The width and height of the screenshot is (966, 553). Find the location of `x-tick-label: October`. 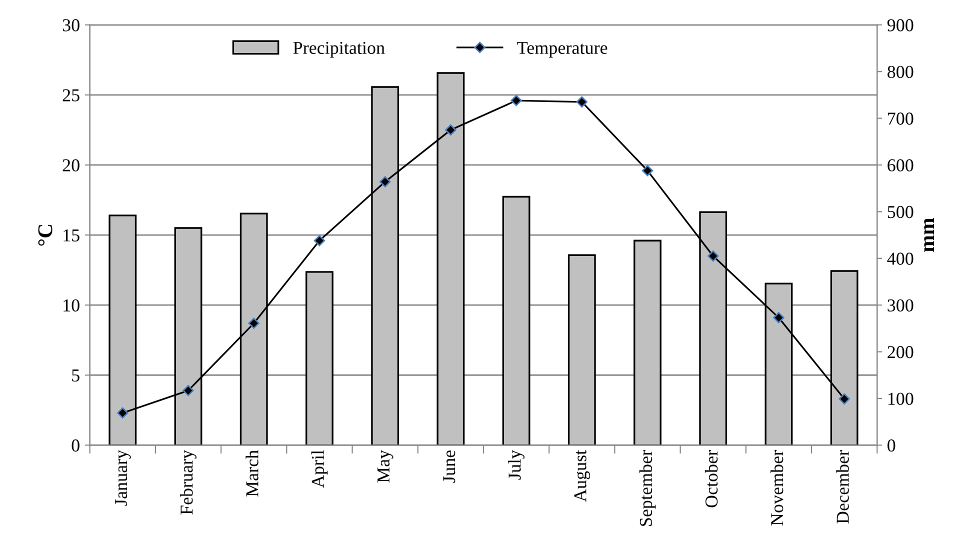

x-tick-label: October is located at coordinates (711, 479).